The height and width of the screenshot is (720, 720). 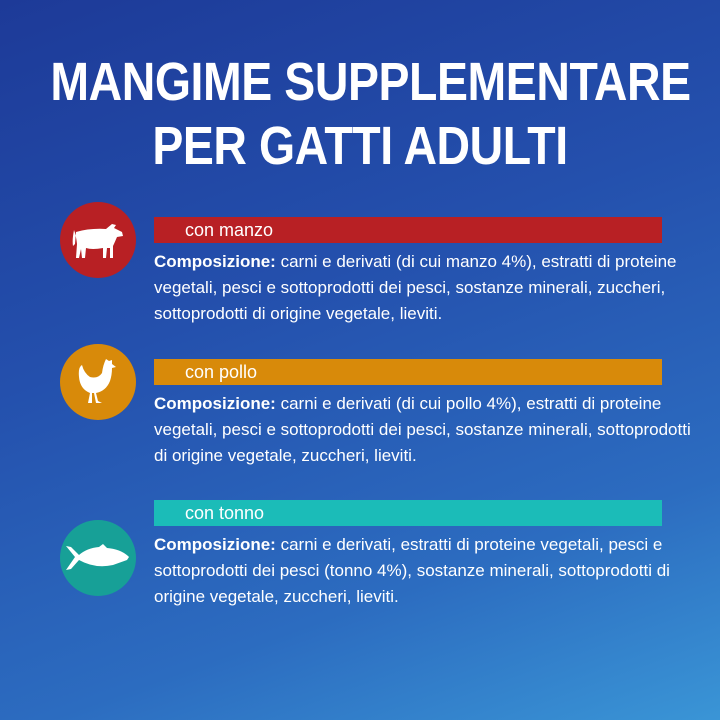 I want to click on fish-icon, so click(x=98, y=558).